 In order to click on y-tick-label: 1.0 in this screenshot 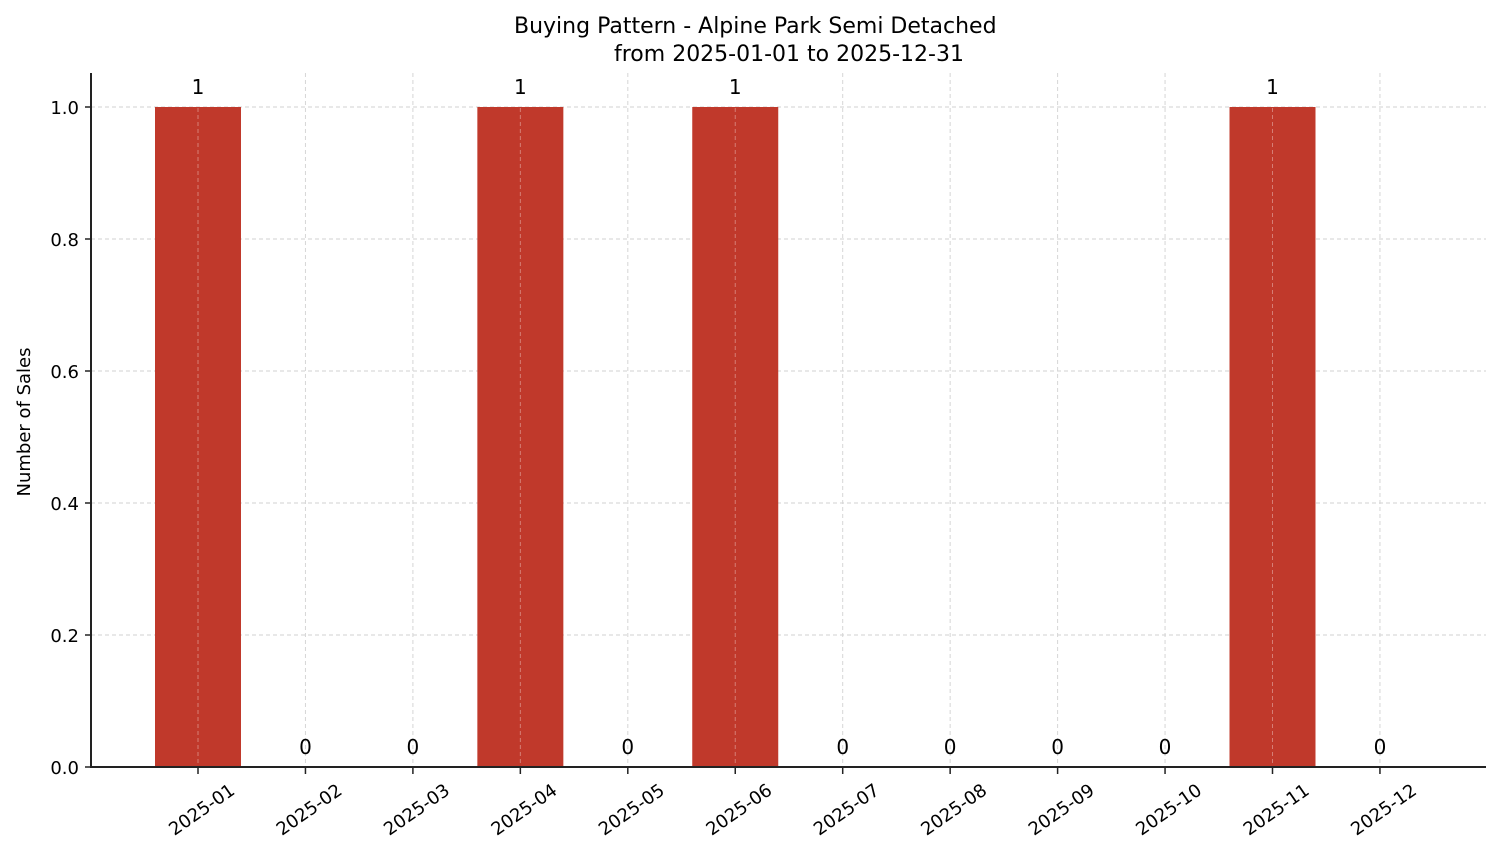, I will do `click(64, 108)`.